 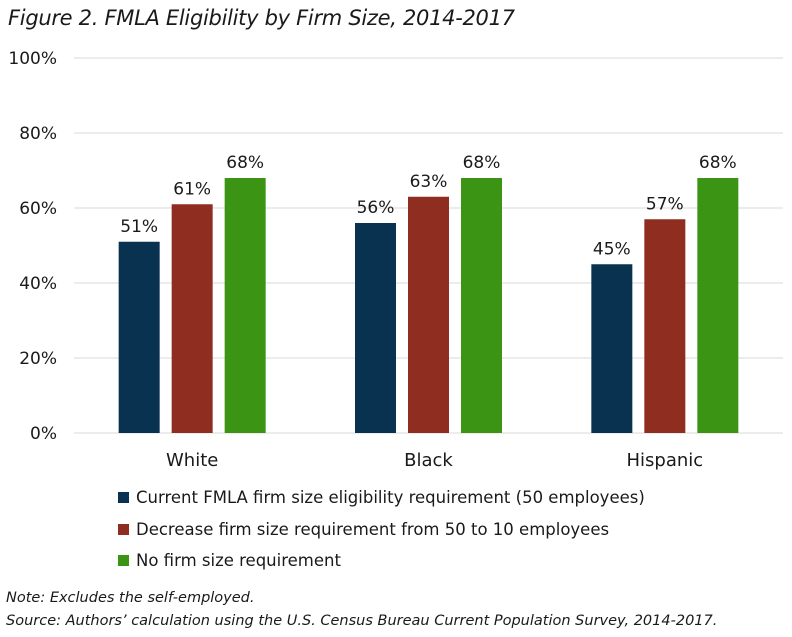 What do you see at coordinates (32, 59) in the screenshot?
I see `y-tick-label: 100%` at bounding box center [32, 59].